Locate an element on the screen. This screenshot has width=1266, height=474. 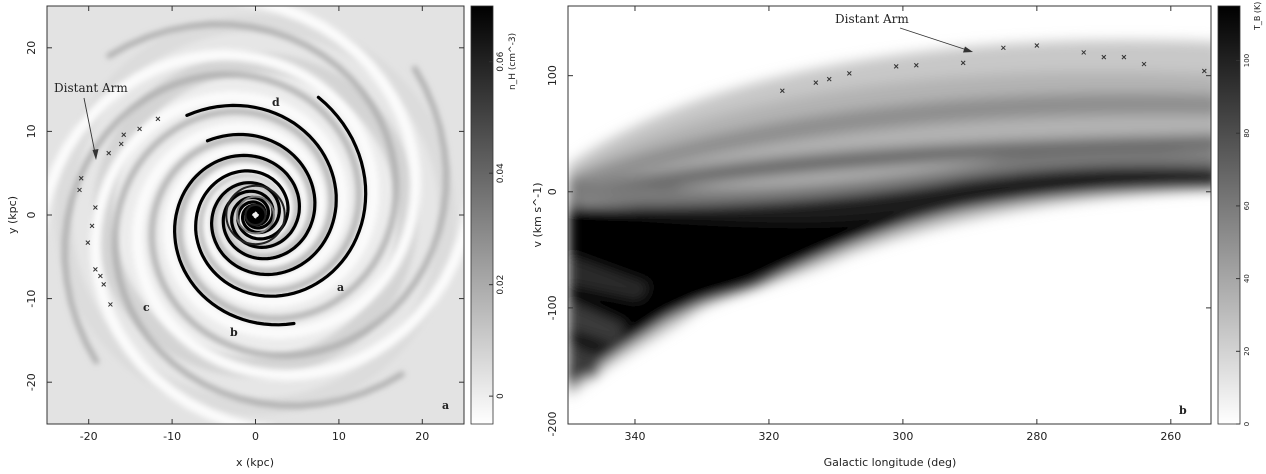
colorbar-tick-label: 20 is located at coordinates (1247, 351).